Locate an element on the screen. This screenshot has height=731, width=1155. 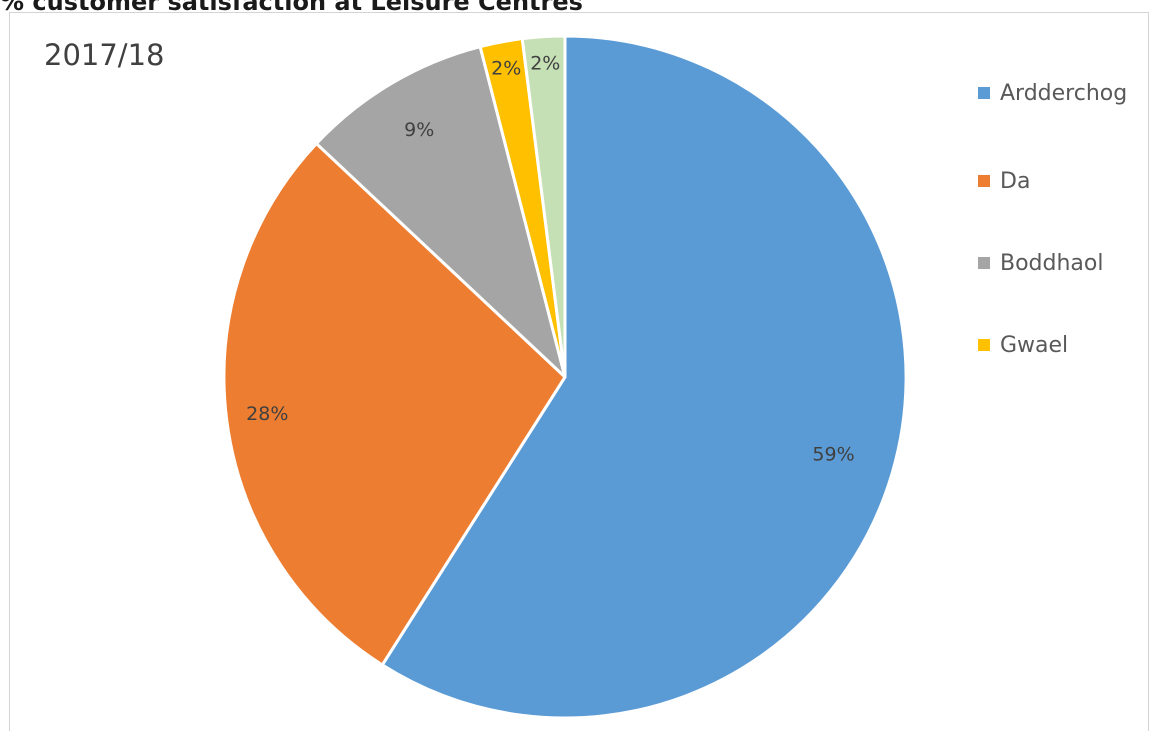
slice-label-4: 2% is located at coordinates (506, 68).